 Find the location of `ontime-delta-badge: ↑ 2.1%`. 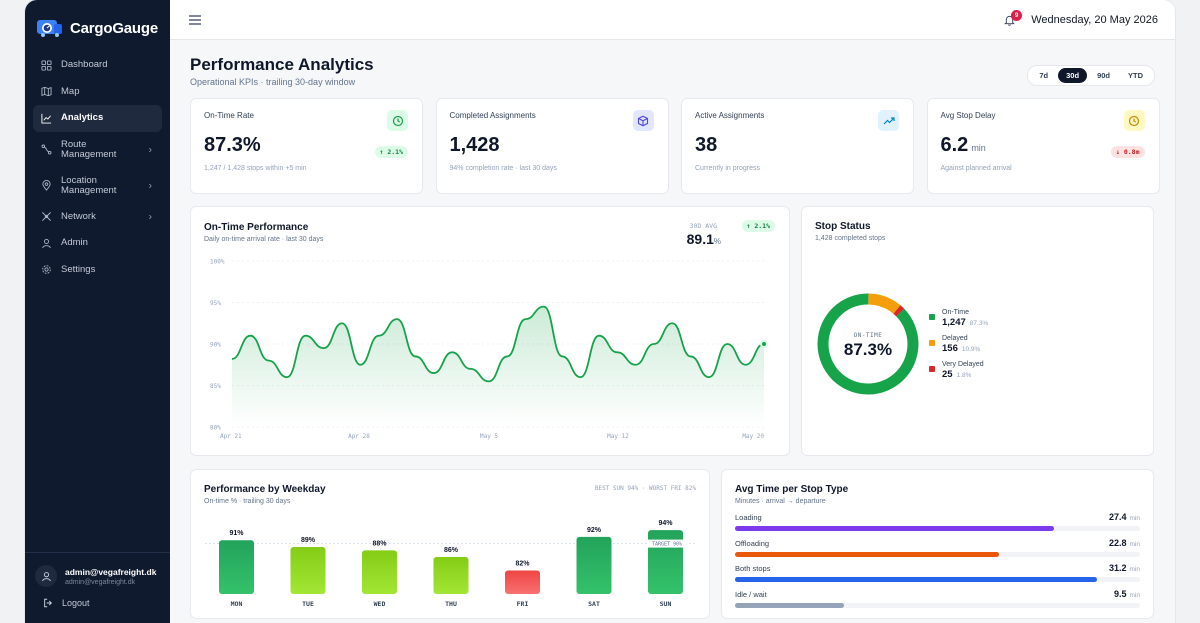

ontime-delta-badge: ↑ 2.1% is located at coordinates (758, 226).